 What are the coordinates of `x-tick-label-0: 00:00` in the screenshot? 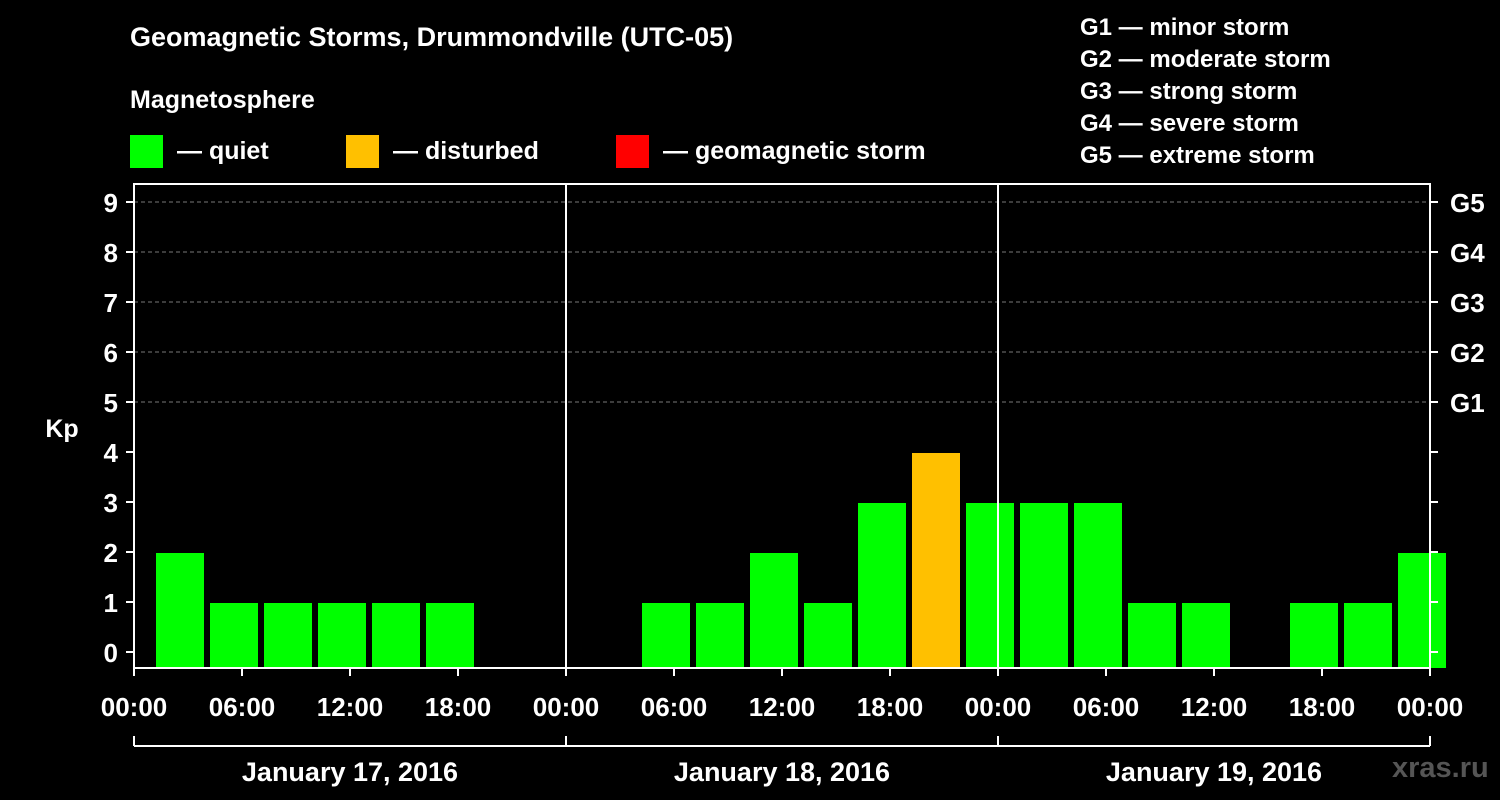 It's located at (134, 707).